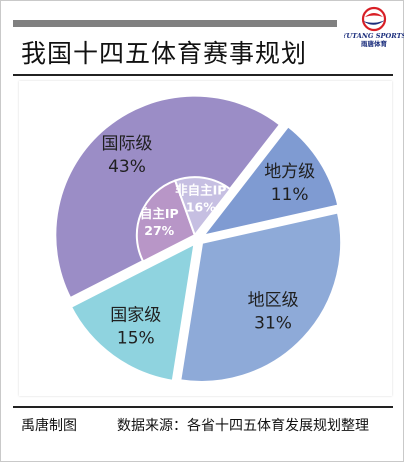 The width and height of the screenshot is (404, 462). Describe the element at coordinates (136, 339) in the screenshot. I see `slice-value-national: 15%` at that location.